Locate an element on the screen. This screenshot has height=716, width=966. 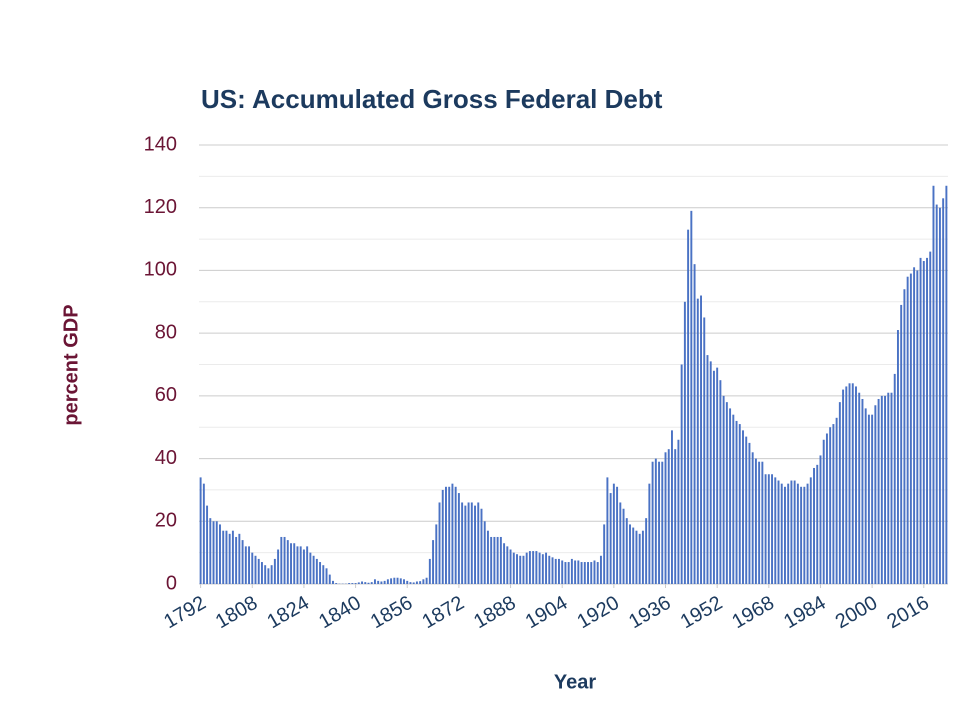
x-tick-label: 1824 is located at coordinates (289, 612).